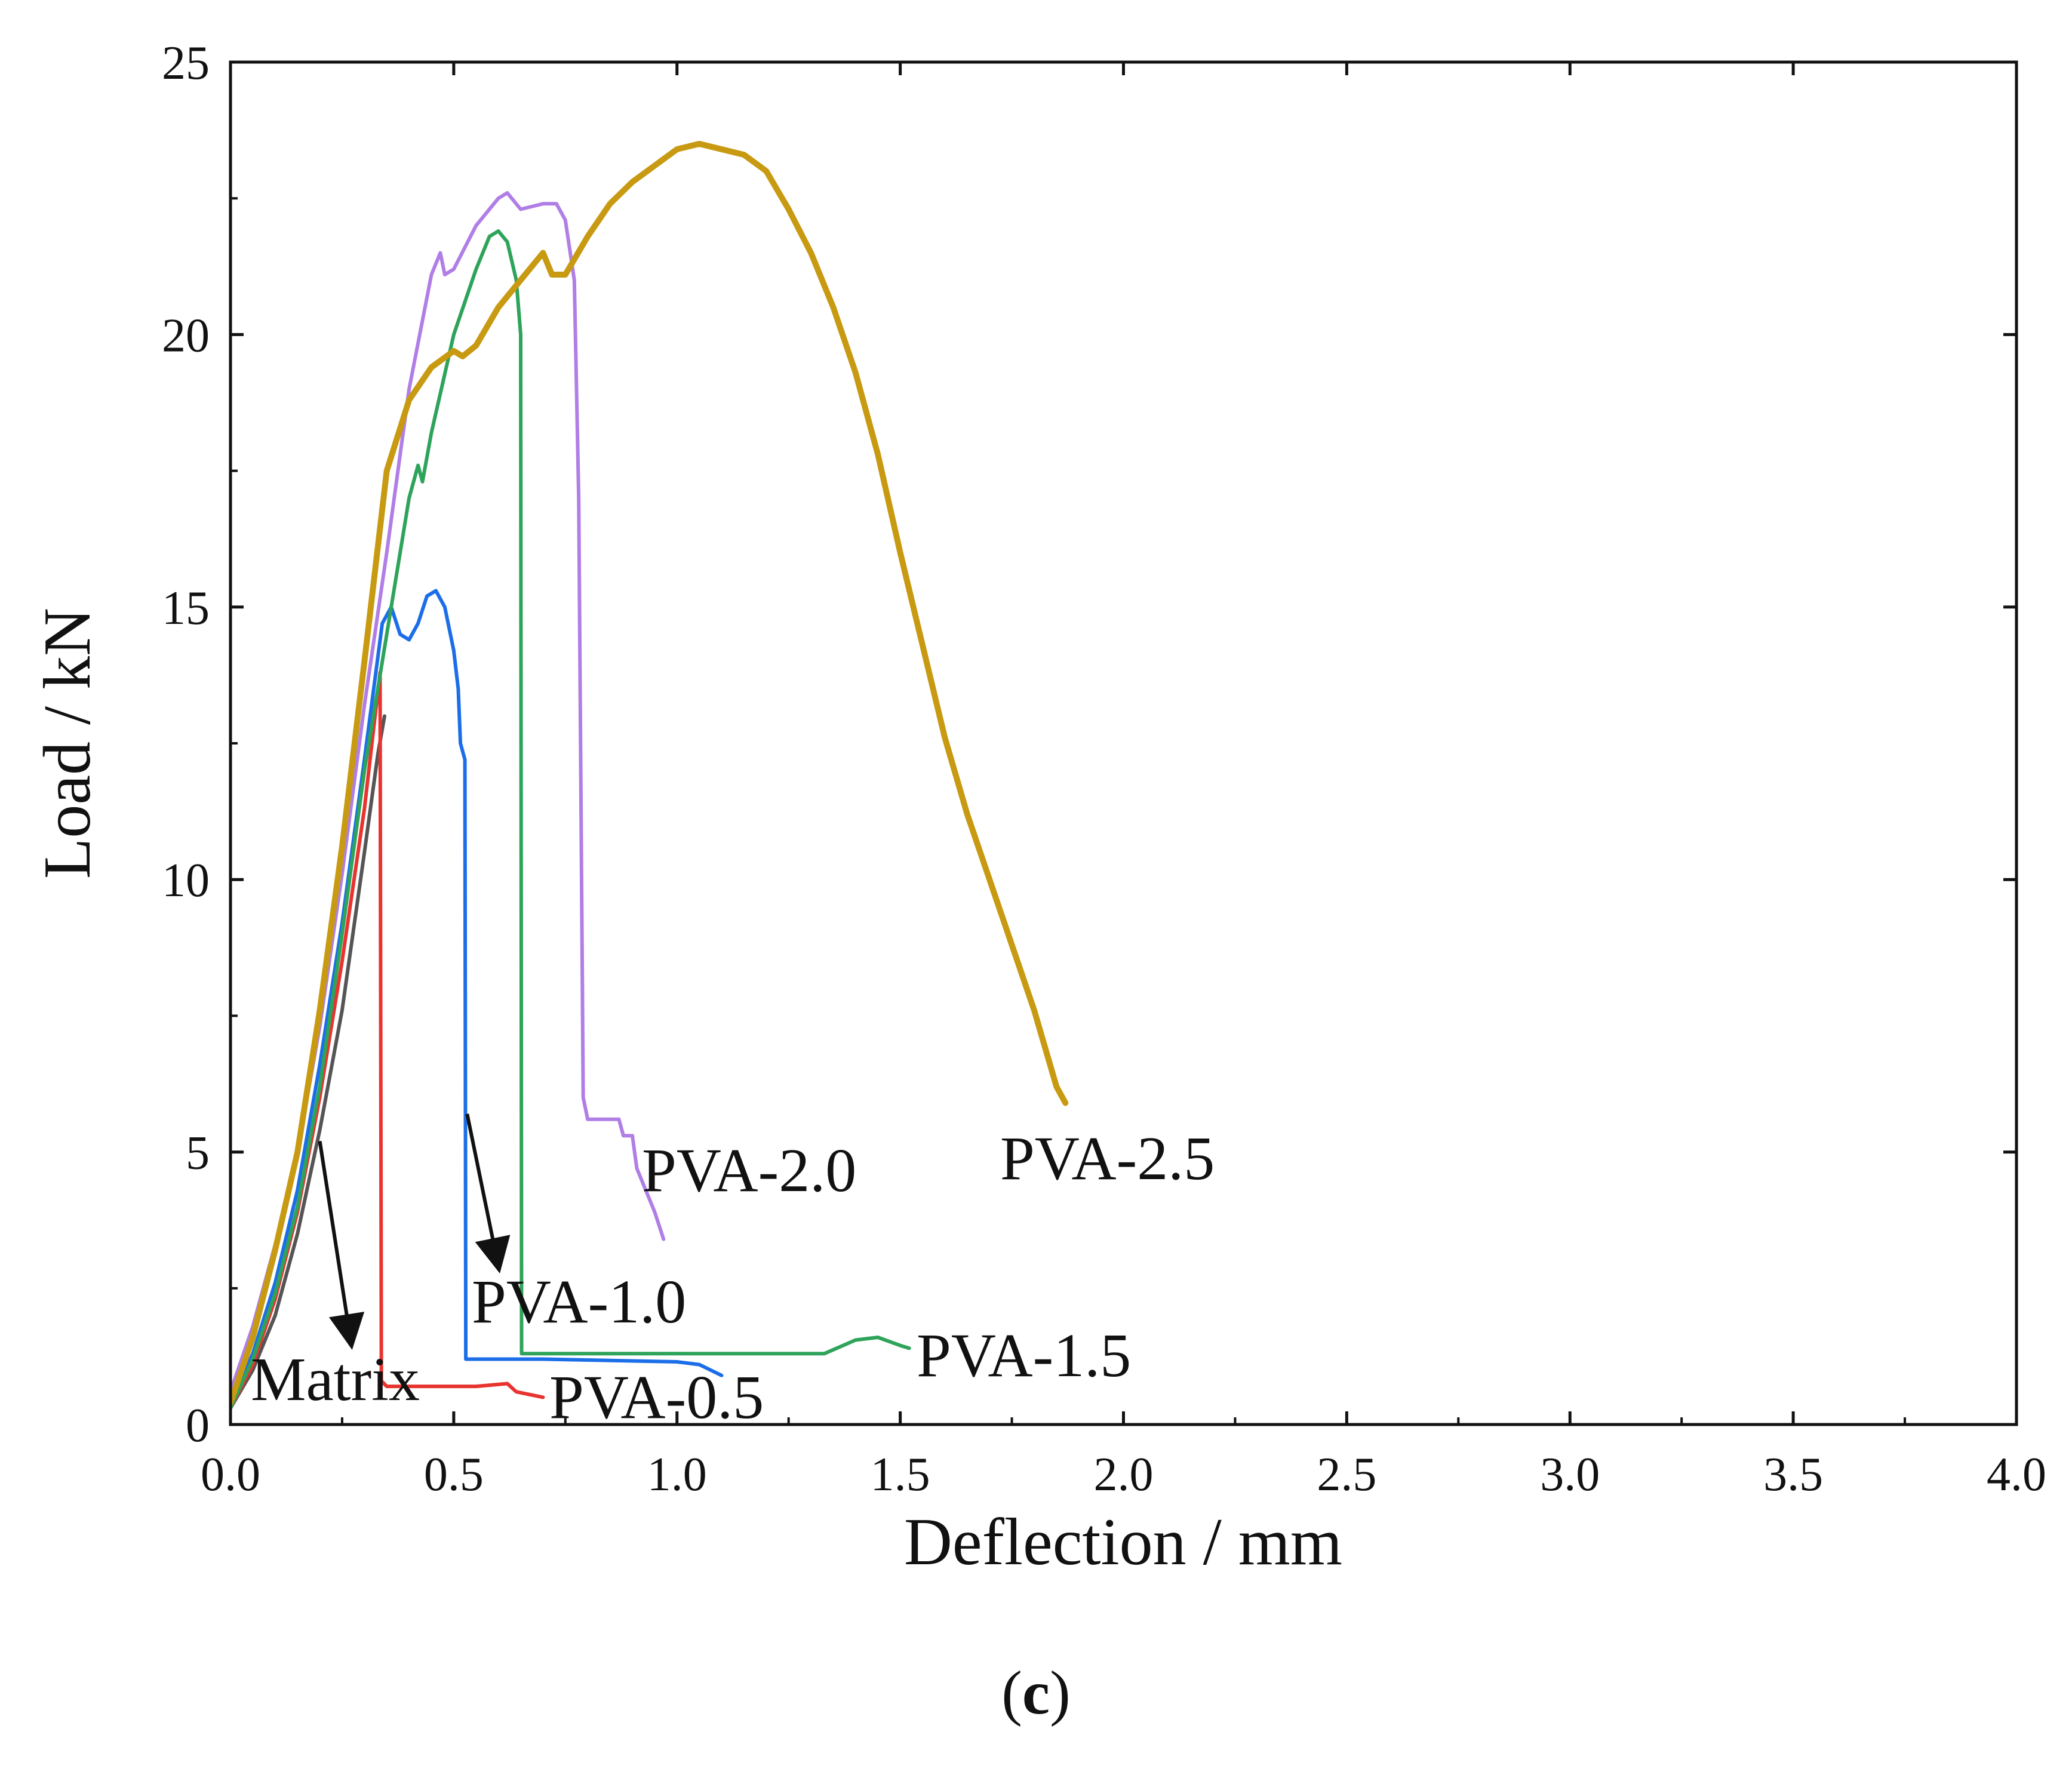 The image size is (2072, 1769). I want to click on y-tick-label: 20, so click(186, 335).